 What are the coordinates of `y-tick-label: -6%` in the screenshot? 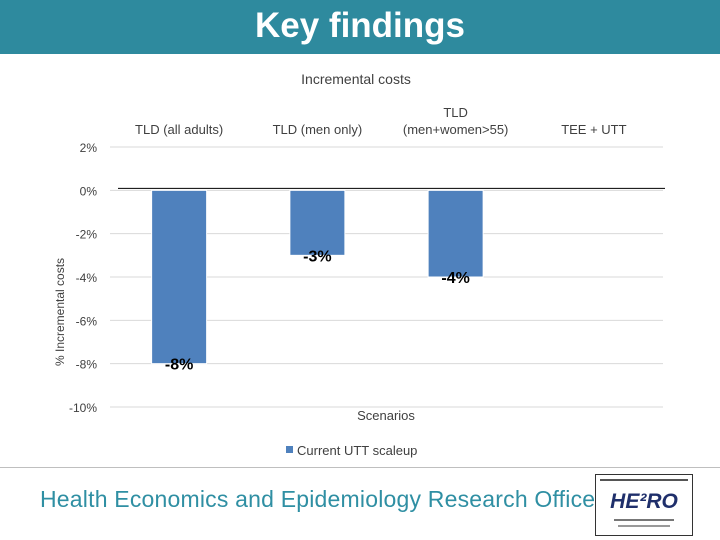 It's located at (87, 321).